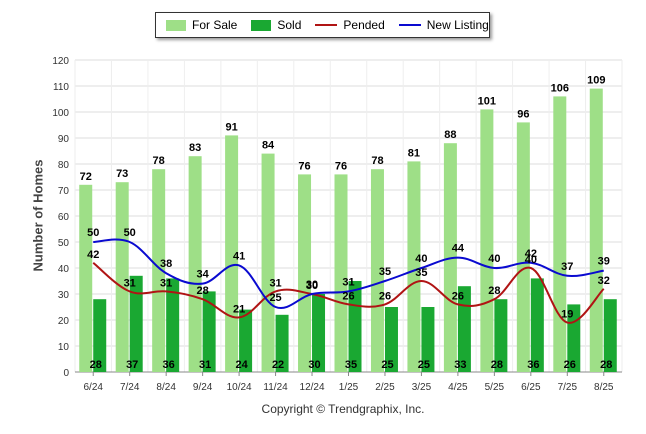 The width and height of the screenshot is (646, 434). I want to click on data-label-new-listing: 35, so click(385, 272).